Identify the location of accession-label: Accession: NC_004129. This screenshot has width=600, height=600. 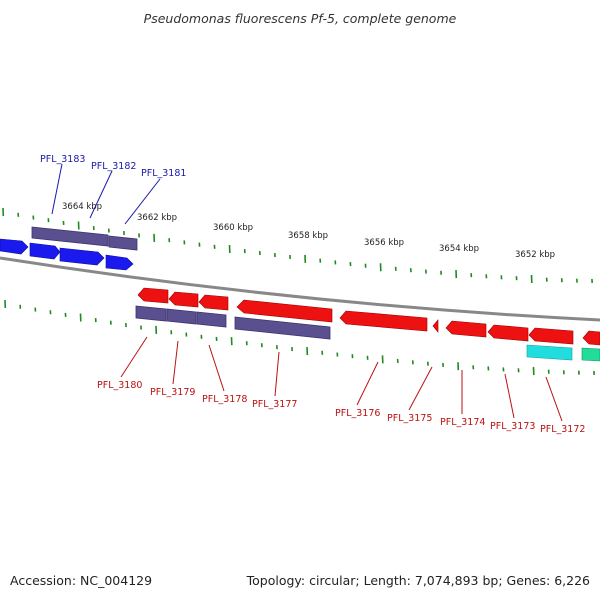
(81, 580).